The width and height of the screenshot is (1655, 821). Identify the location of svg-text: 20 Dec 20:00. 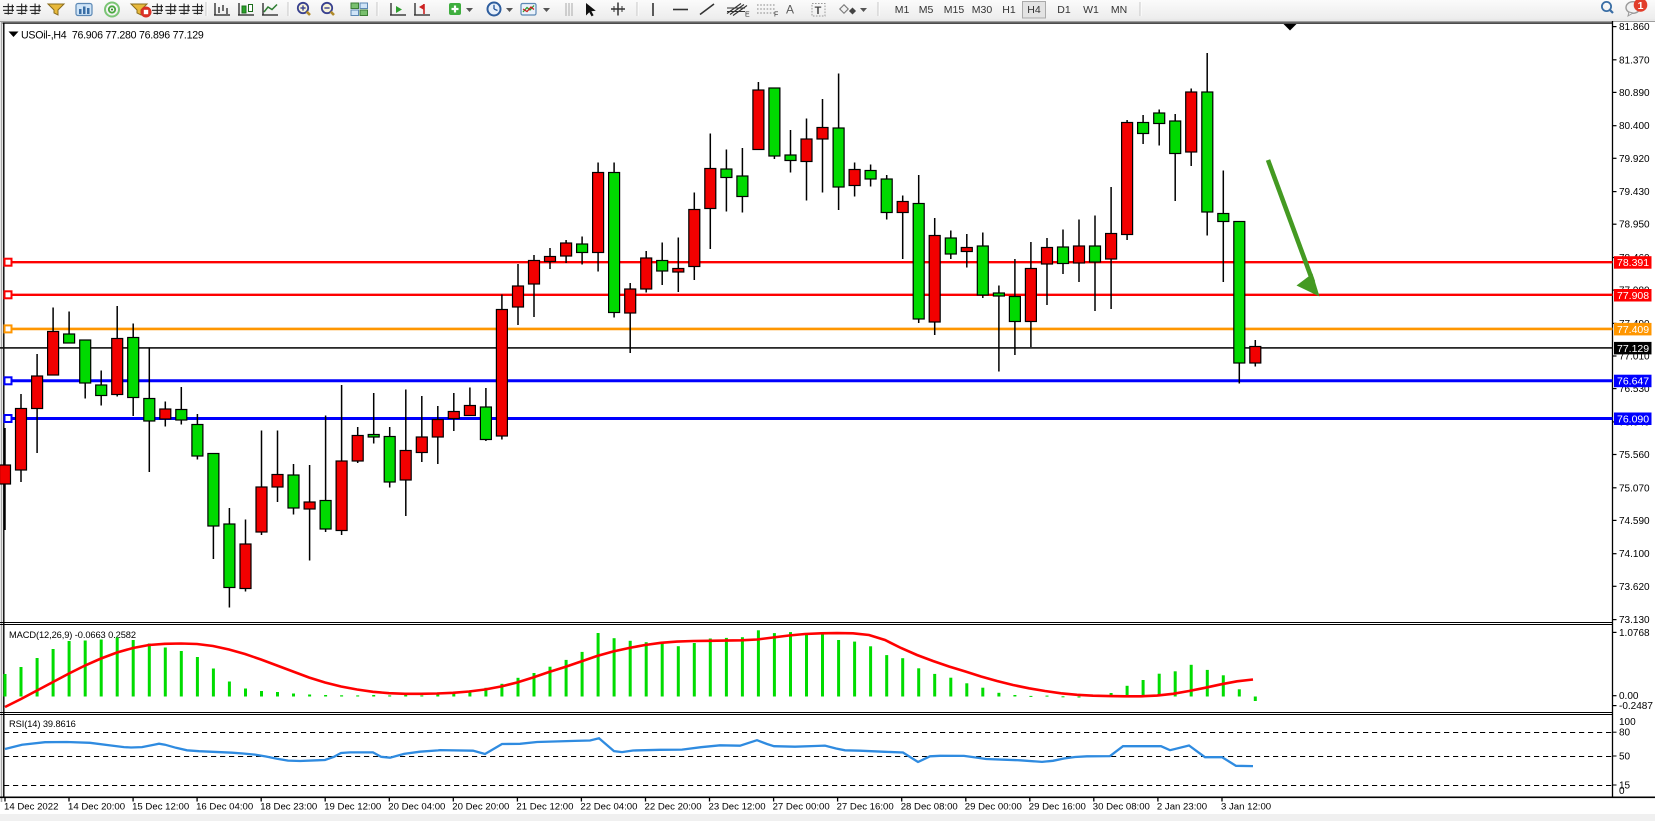
(480, 807).